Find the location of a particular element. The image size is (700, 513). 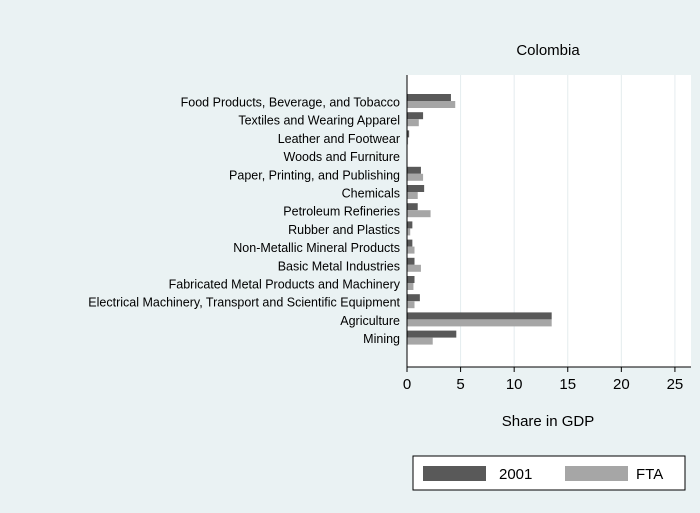

x-ticks: 0 5 10 15 20 25 is located at coordinates (543, 380).